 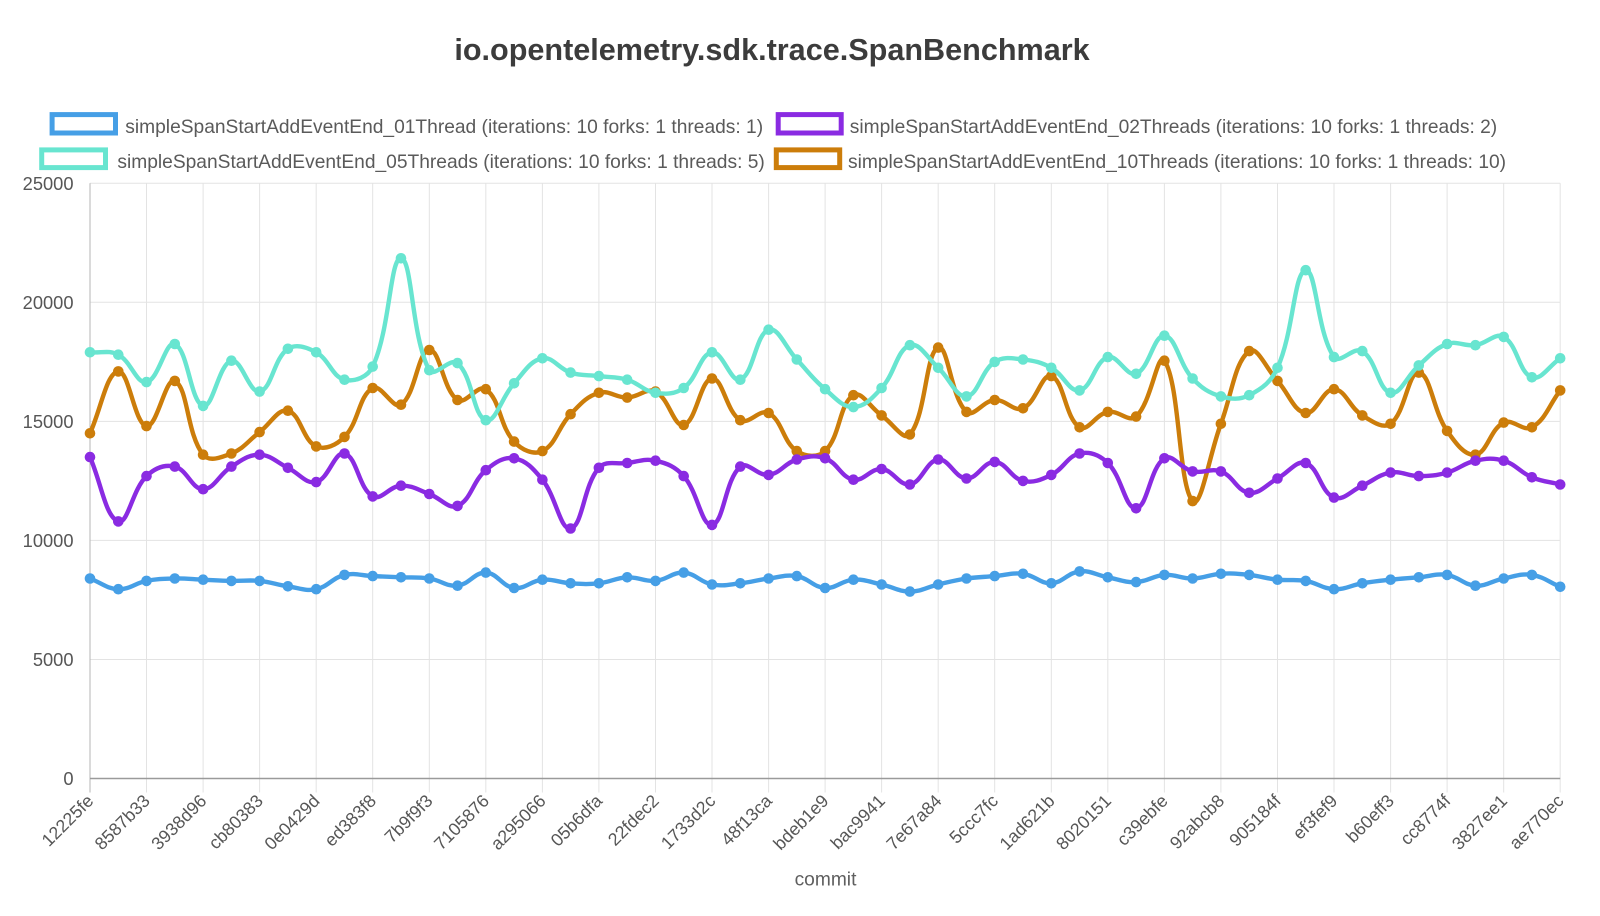 What do you see at coordinates (48, 540) in the screenshot?
I see `svg-text: 10000` at bounding box center [48, 540].